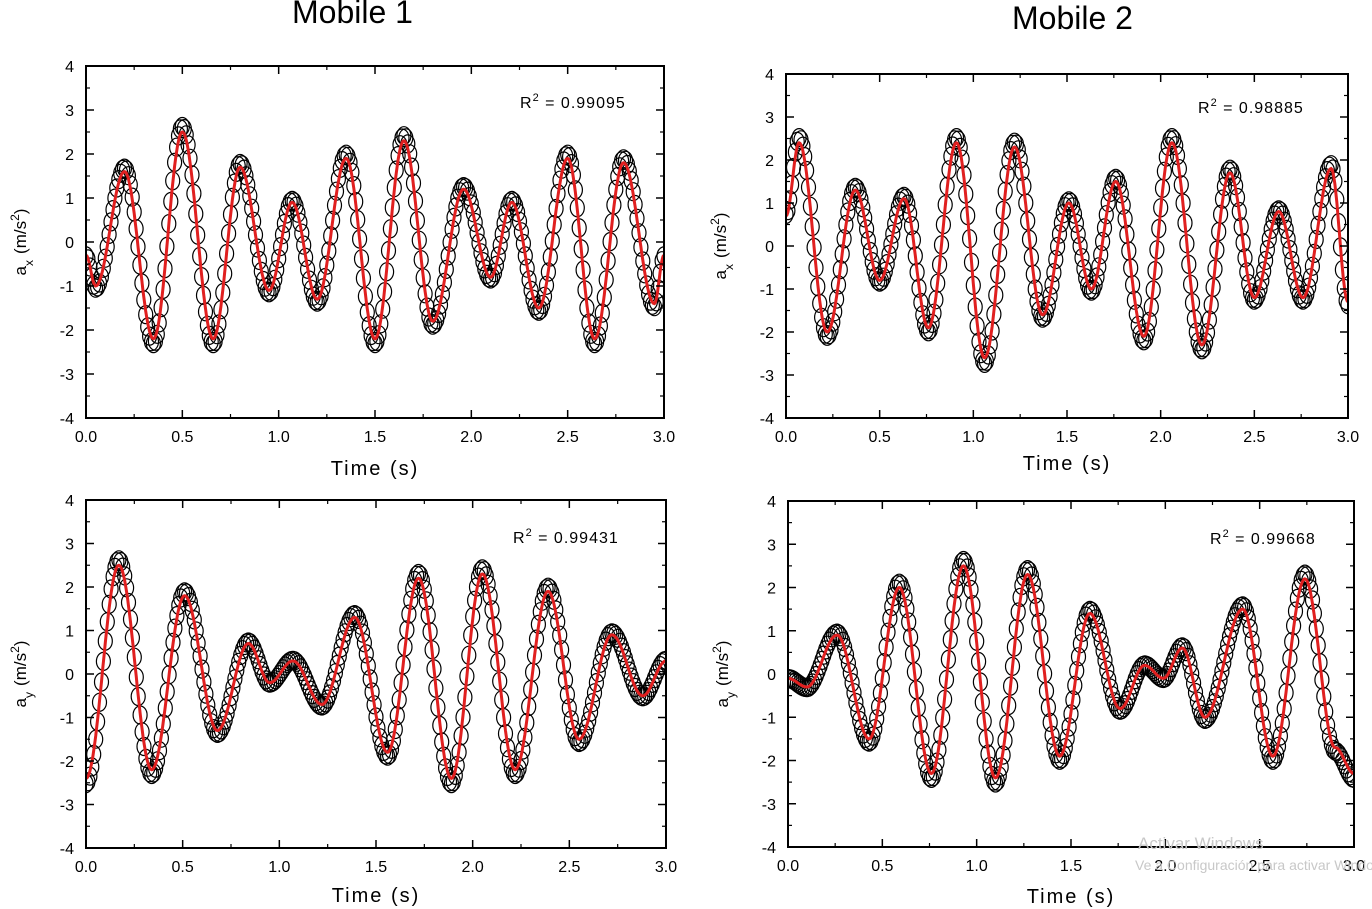 The image size is (1372, 909). Describe the element at coordinates (715, 221) in the screenshot. I see `y-axis-label-superscript: 2` at that location.